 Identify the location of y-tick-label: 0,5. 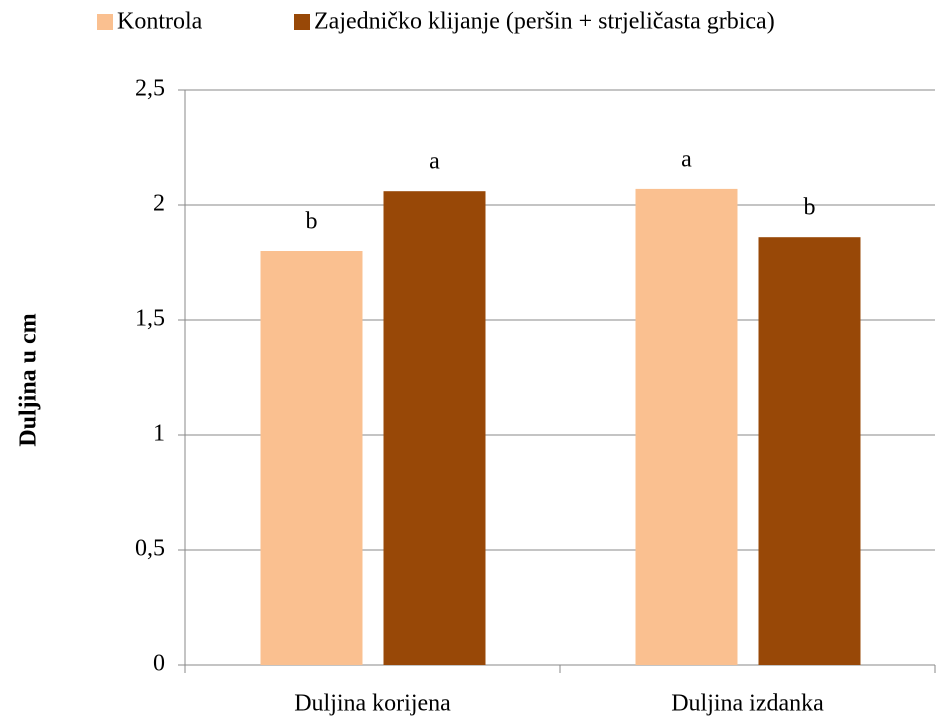
(150, 549).